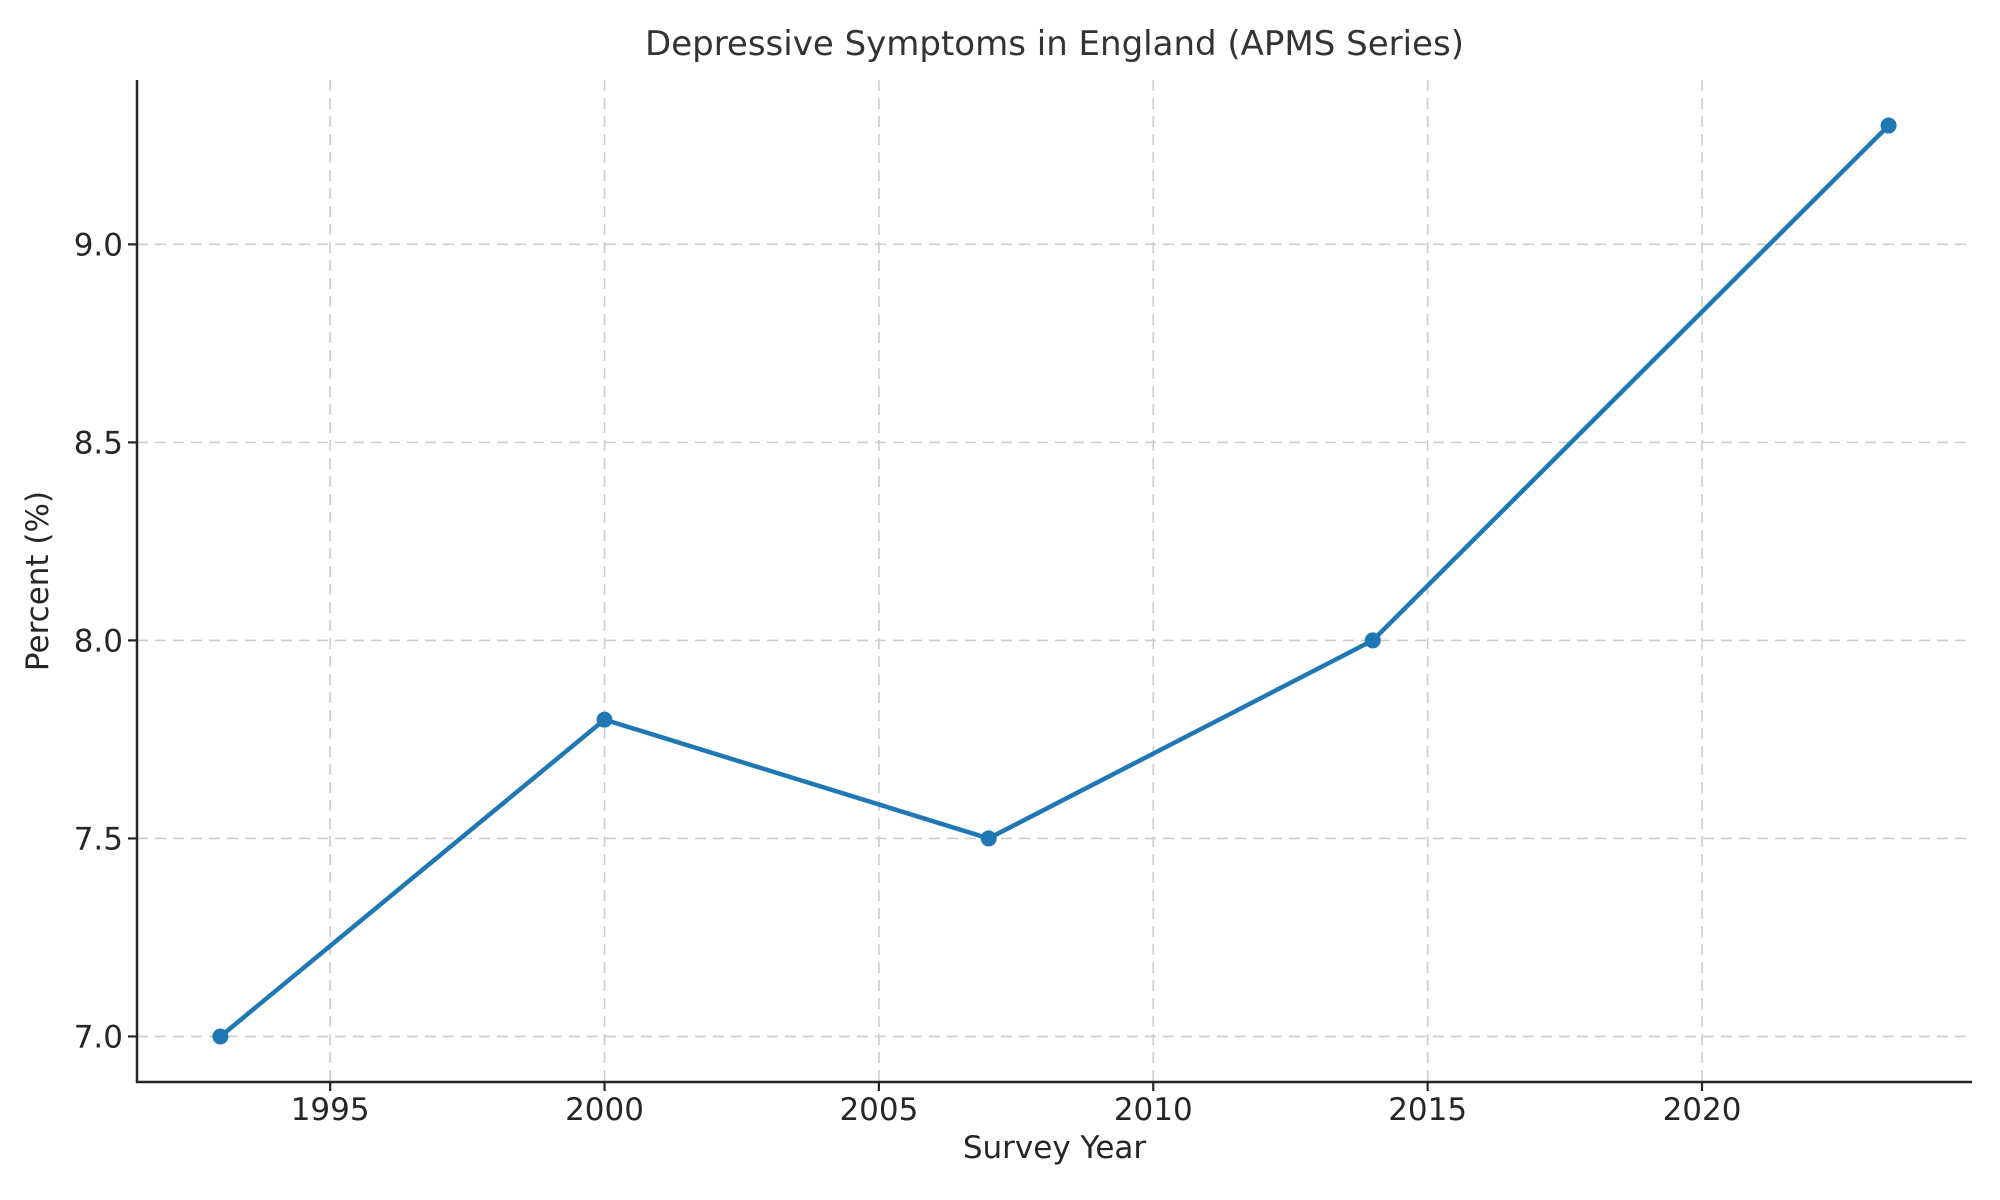  Describe the element at coordinates (98, 641) in the screenshot. I see `y-tick-label: 8.0` at that location.